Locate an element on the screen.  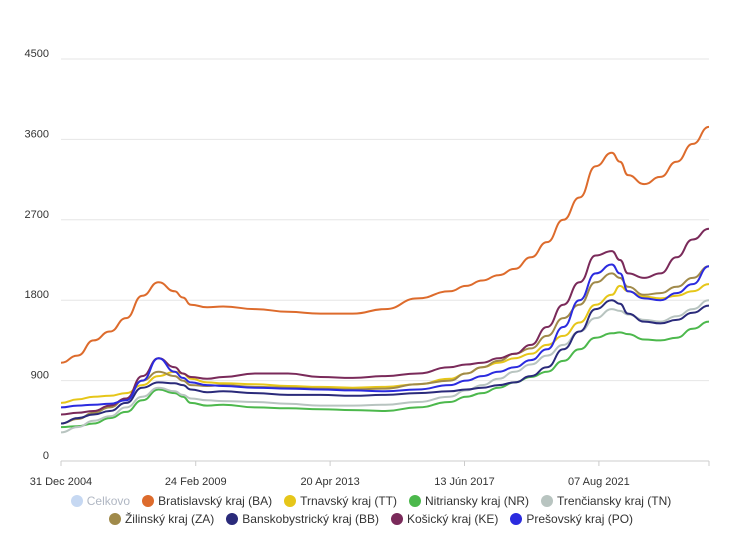
legend-item: Košický kraj (KE) is located at coordinates (444, 519).